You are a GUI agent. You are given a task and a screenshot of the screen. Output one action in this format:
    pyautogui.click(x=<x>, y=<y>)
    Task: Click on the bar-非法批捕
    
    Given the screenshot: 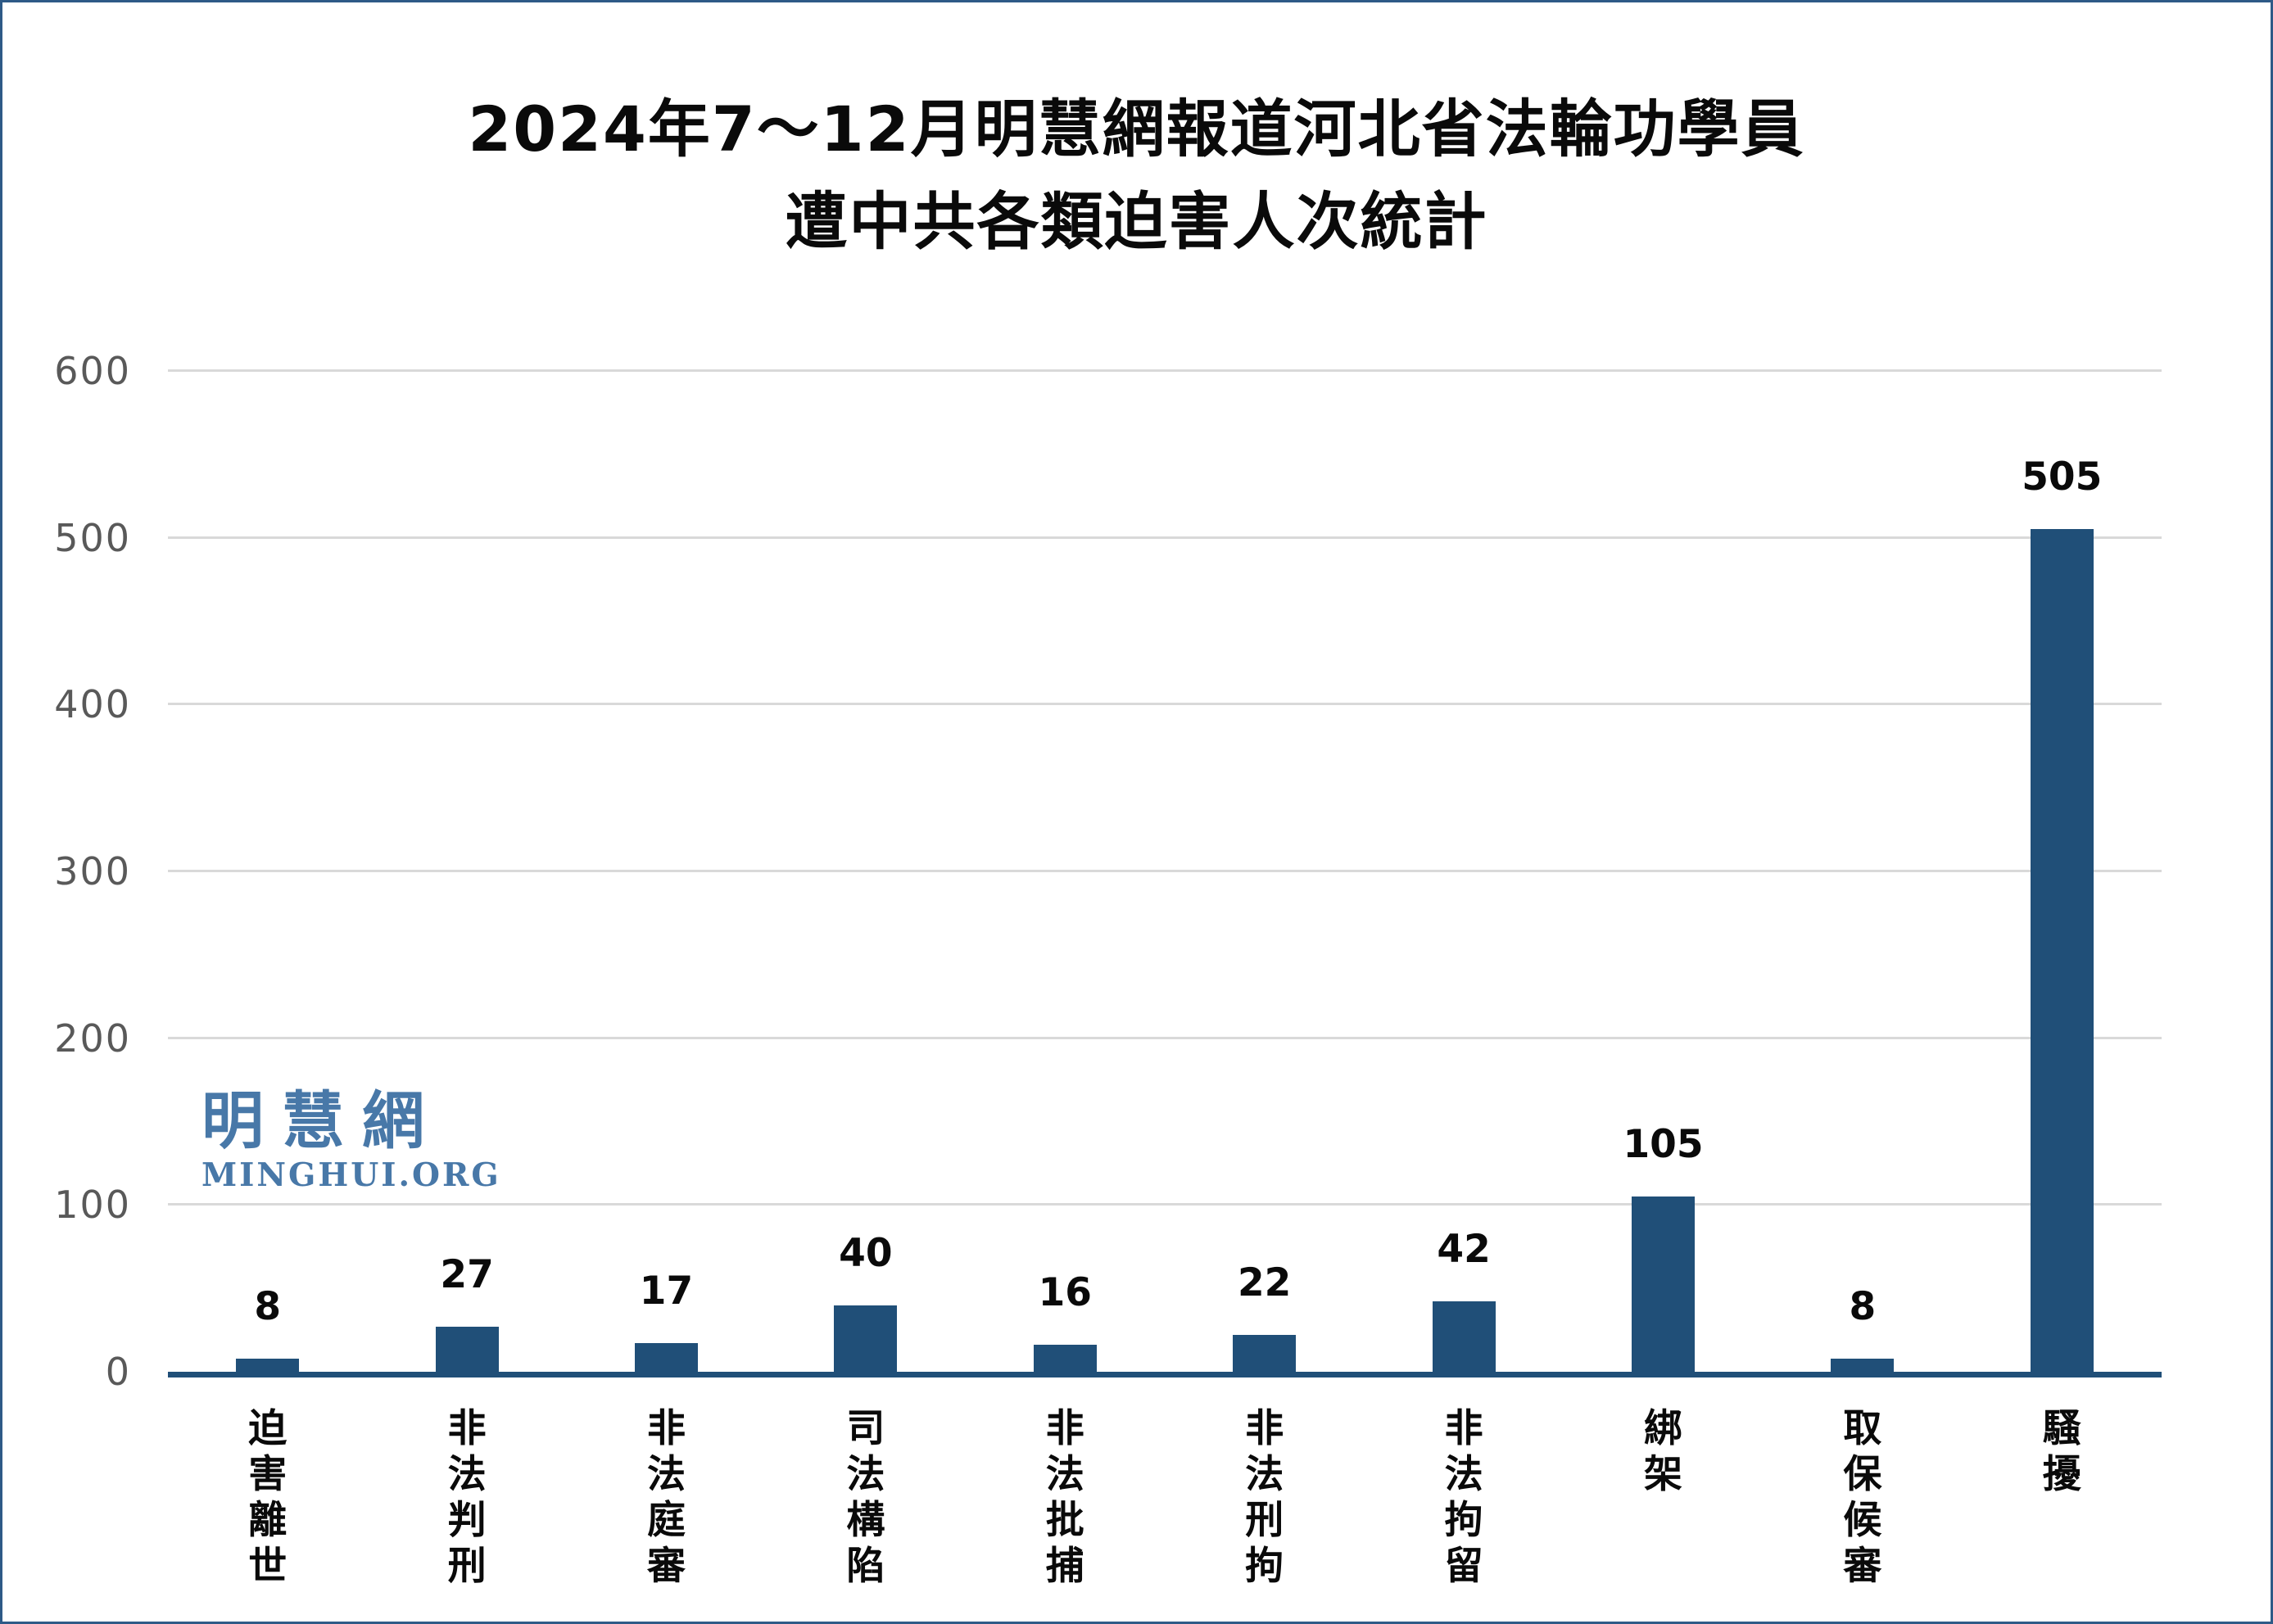 What is the action you would take?
    pyautogui.click(x=1065, y=1358)
    